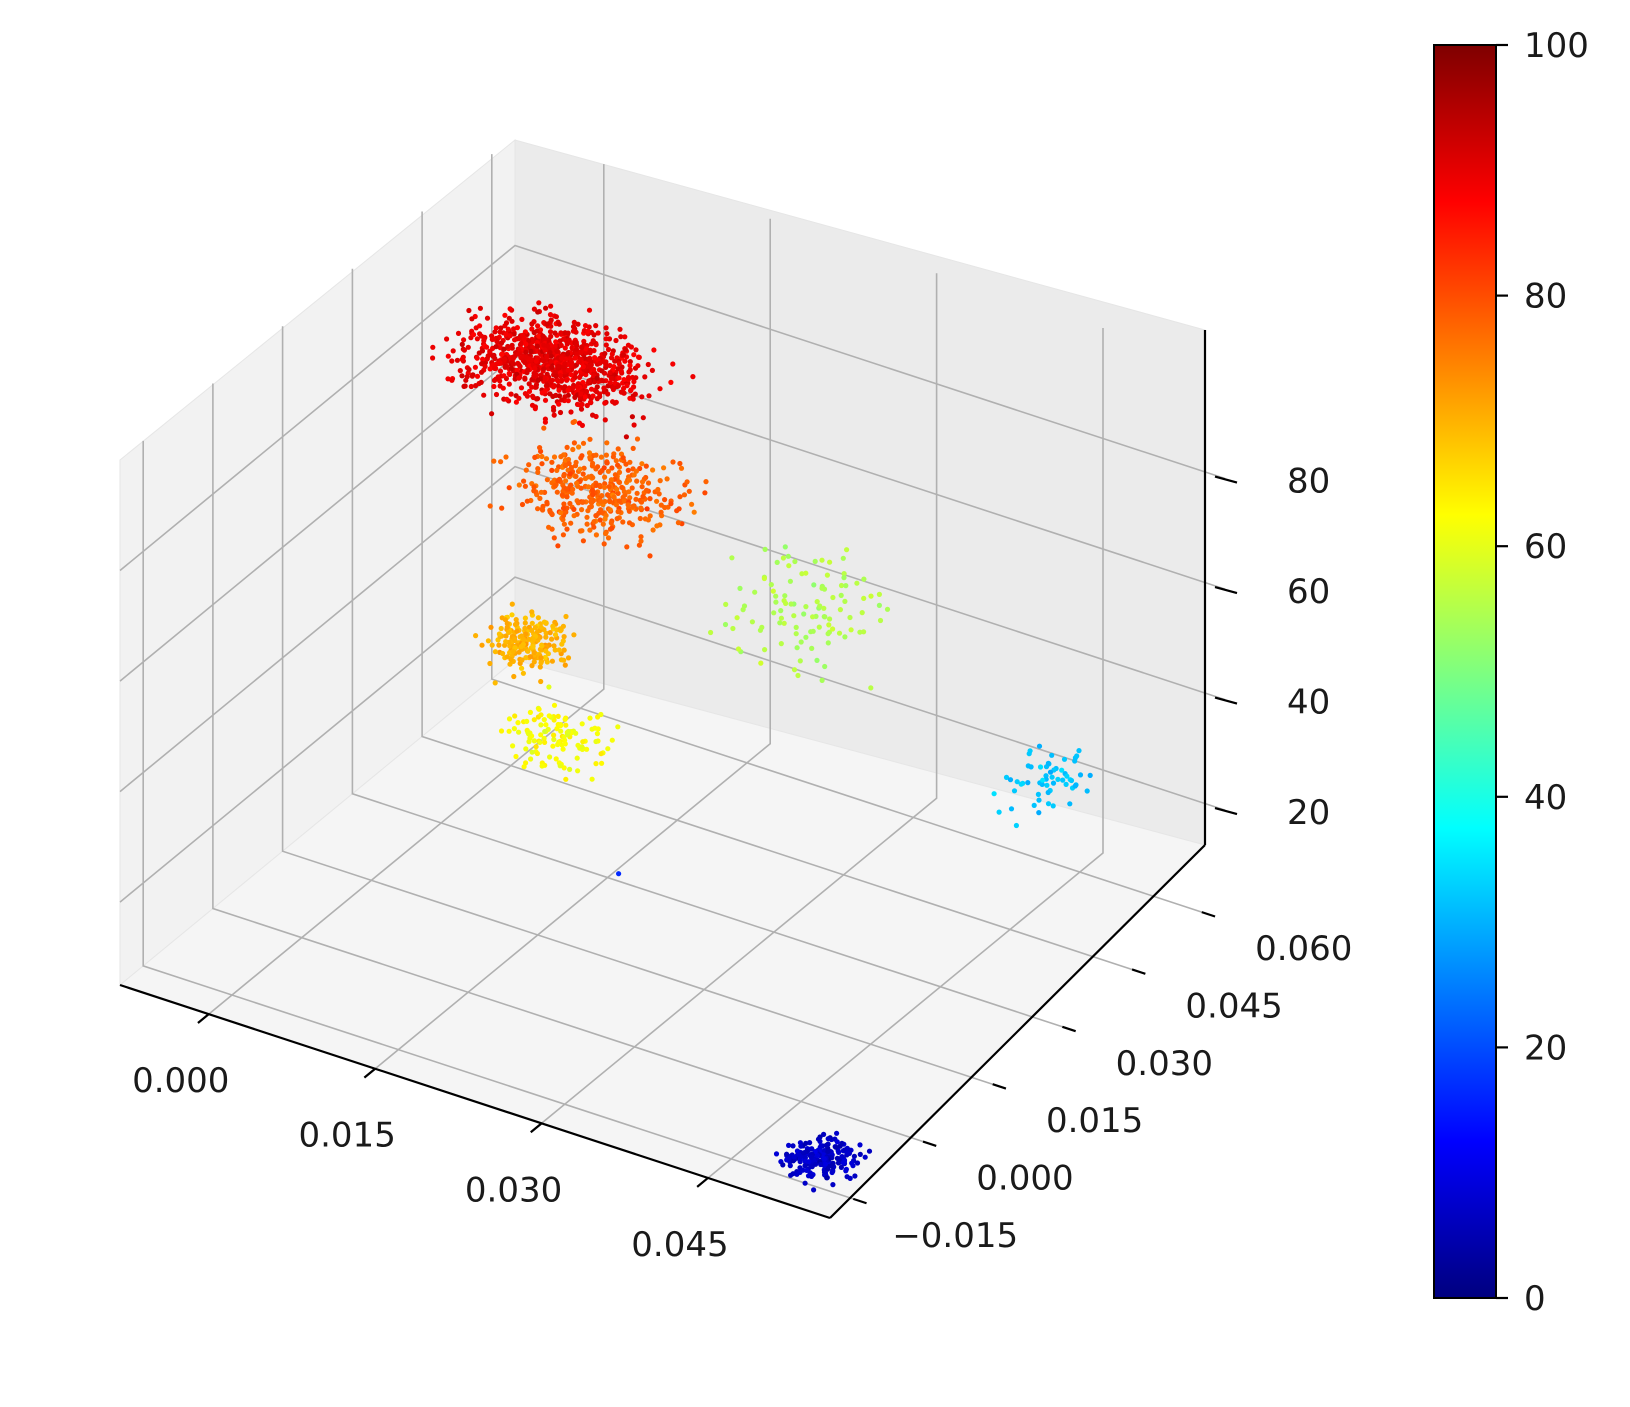  What do you see at coordinates (1545, 547) in the screenshot?
I see `colorbar-tick-label: 60` at bounding box center [1545, 547].